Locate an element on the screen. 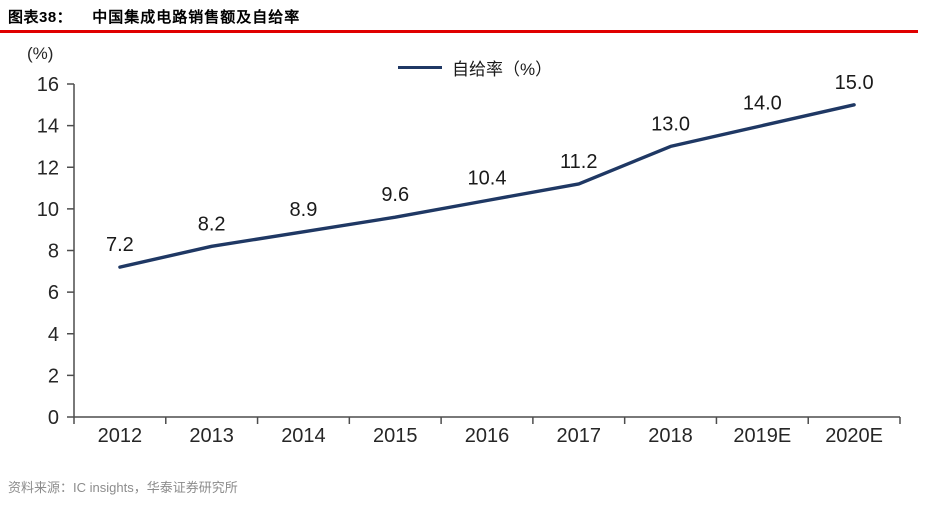 The width and height of the screenshot is (925, 511). svg-text: 2013 is located at coordinates (211, 436).